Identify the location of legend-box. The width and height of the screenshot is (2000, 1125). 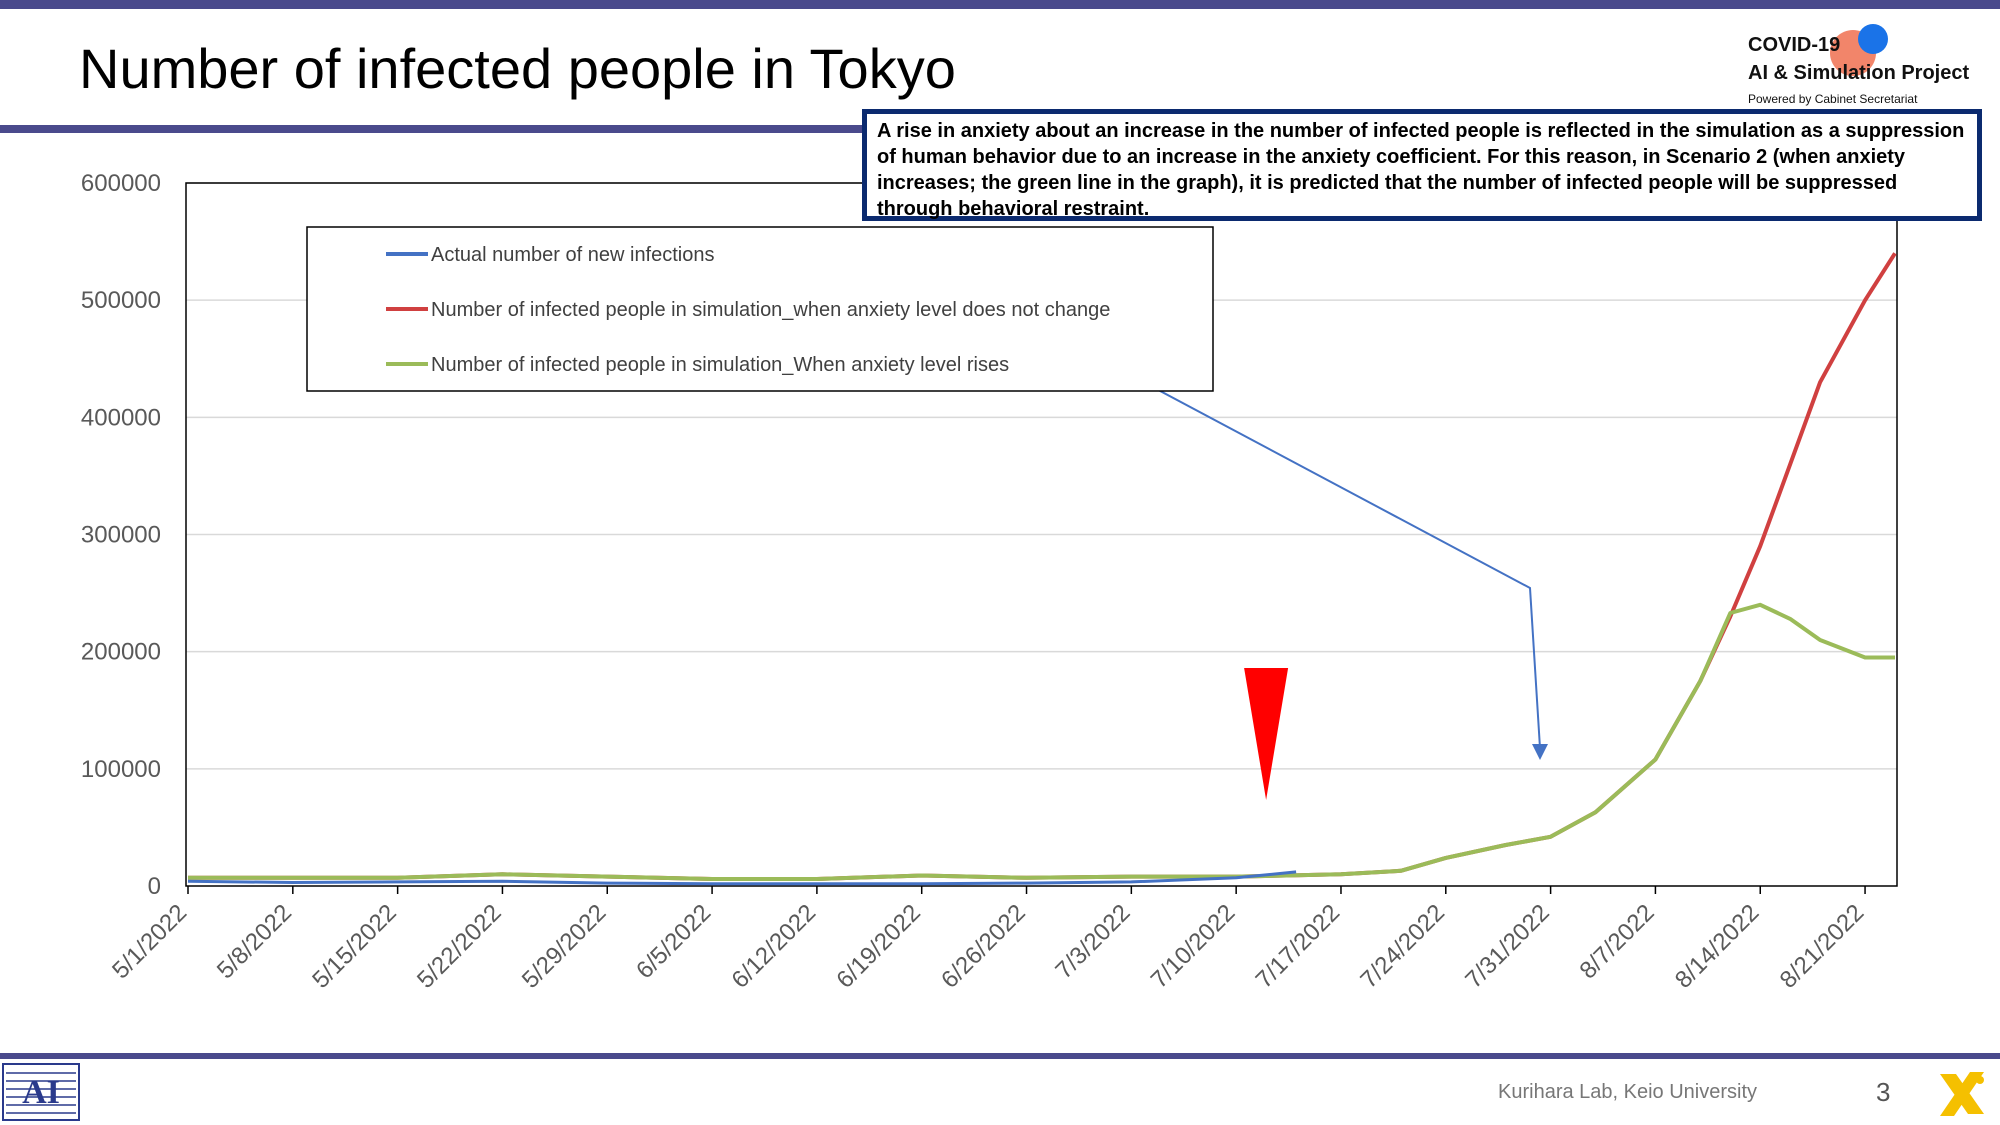
(760, 309).